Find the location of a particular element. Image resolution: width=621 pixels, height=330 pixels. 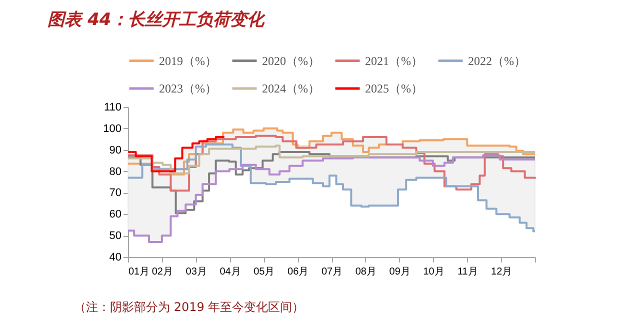

y-tick-label: 50 is located at coordinates (115, 236).